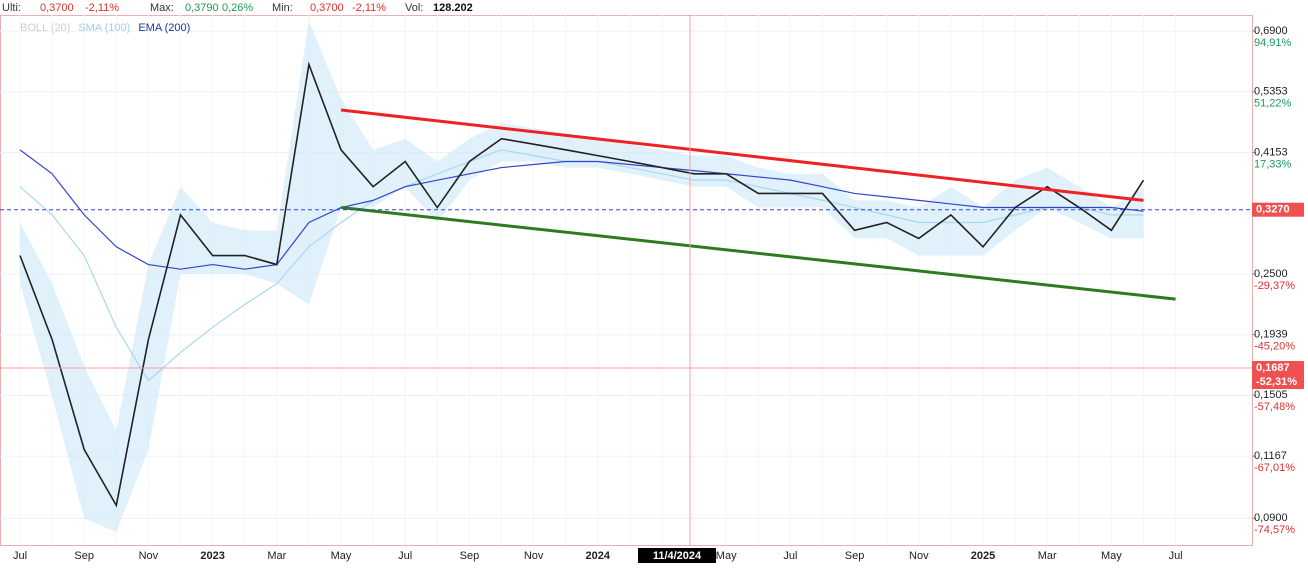  What do you see at coordinates (11, 8) in the screenshot?
I see `info-label: Ulti:` at bounding box center [11, 8].